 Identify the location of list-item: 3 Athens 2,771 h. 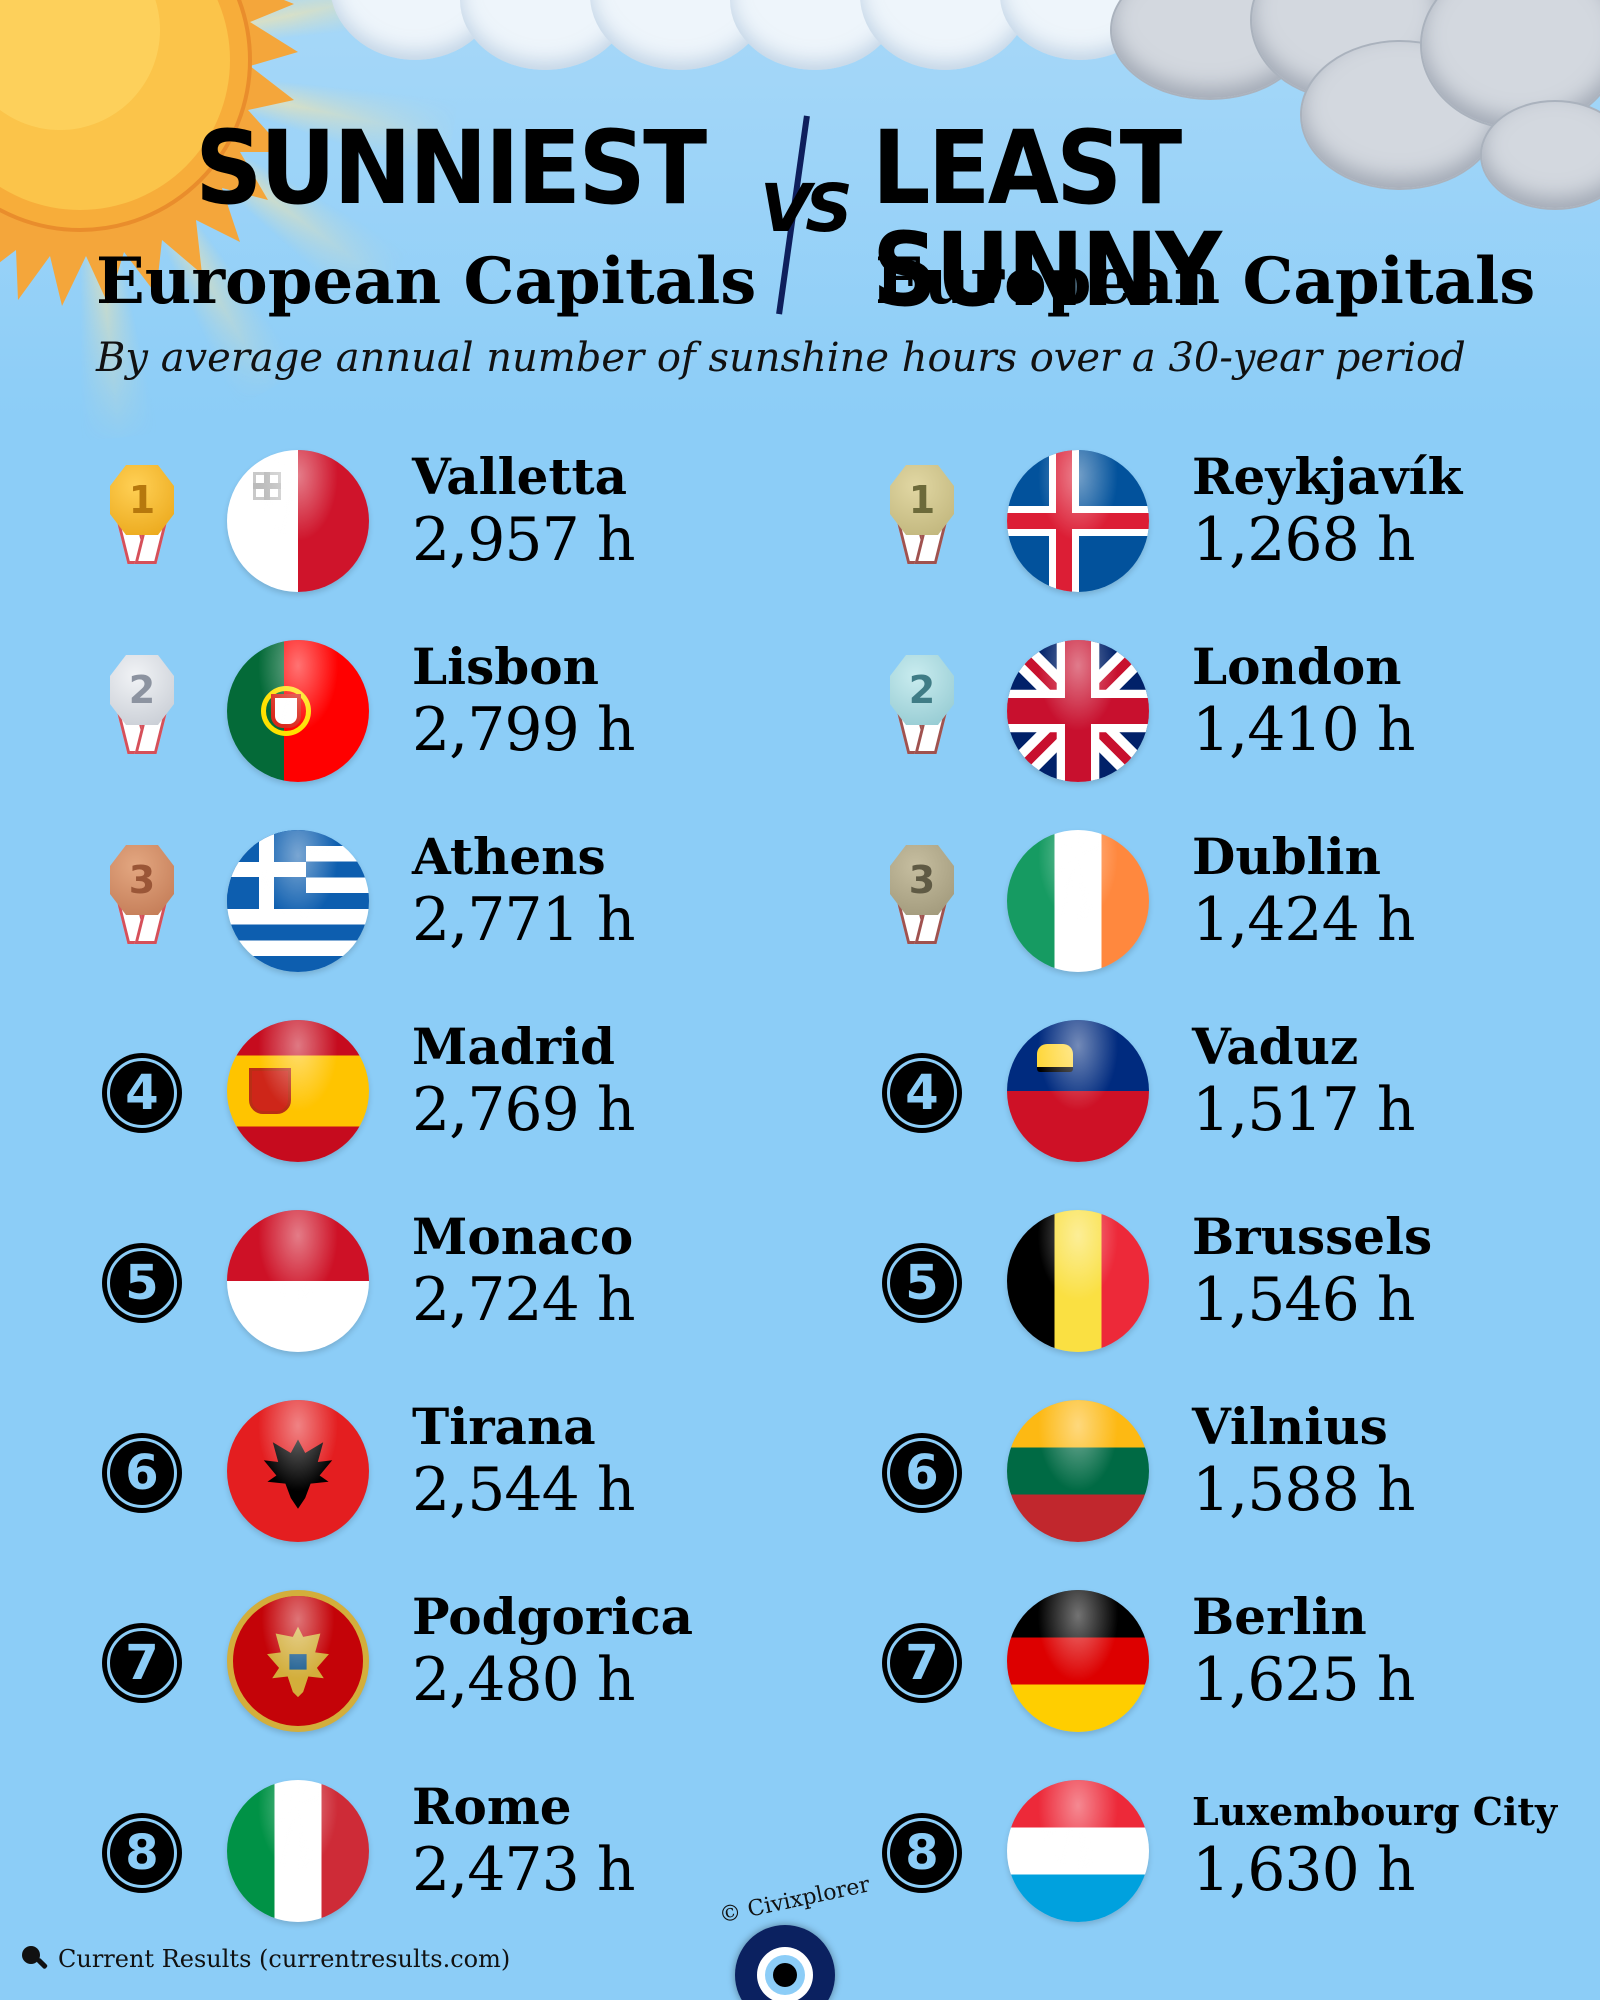
(490, 900).